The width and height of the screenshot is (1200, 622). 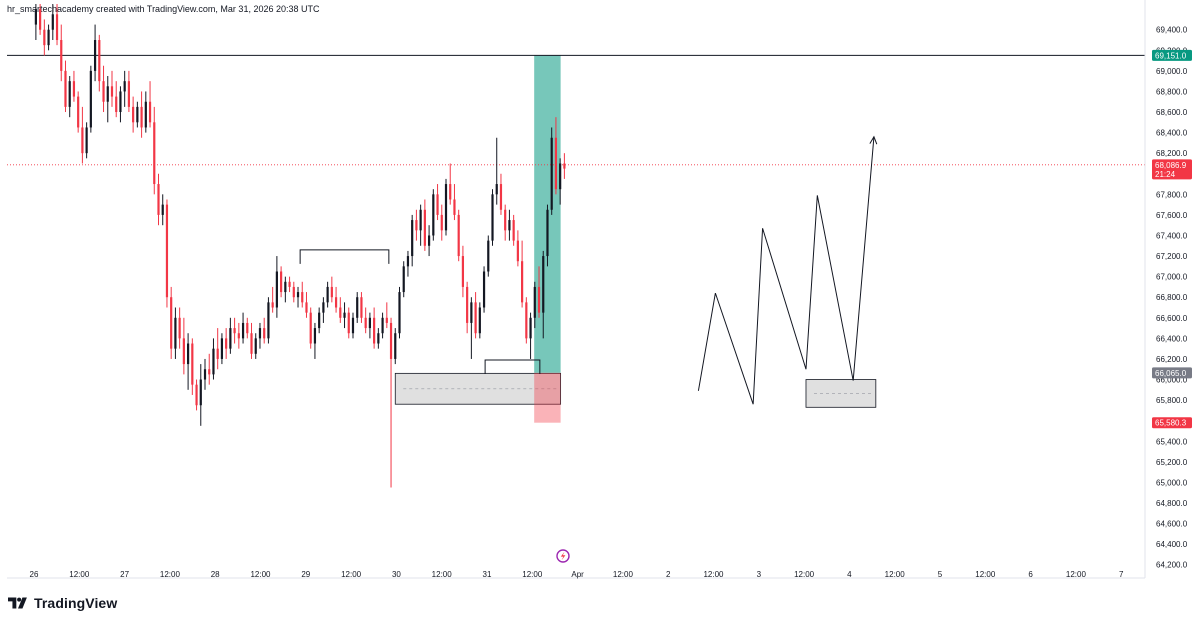 What do you see at coordinates (1172, 133) in the screenshot?
I see `price-tick-label: 68,400.0` at bounding box center [1172, 133].